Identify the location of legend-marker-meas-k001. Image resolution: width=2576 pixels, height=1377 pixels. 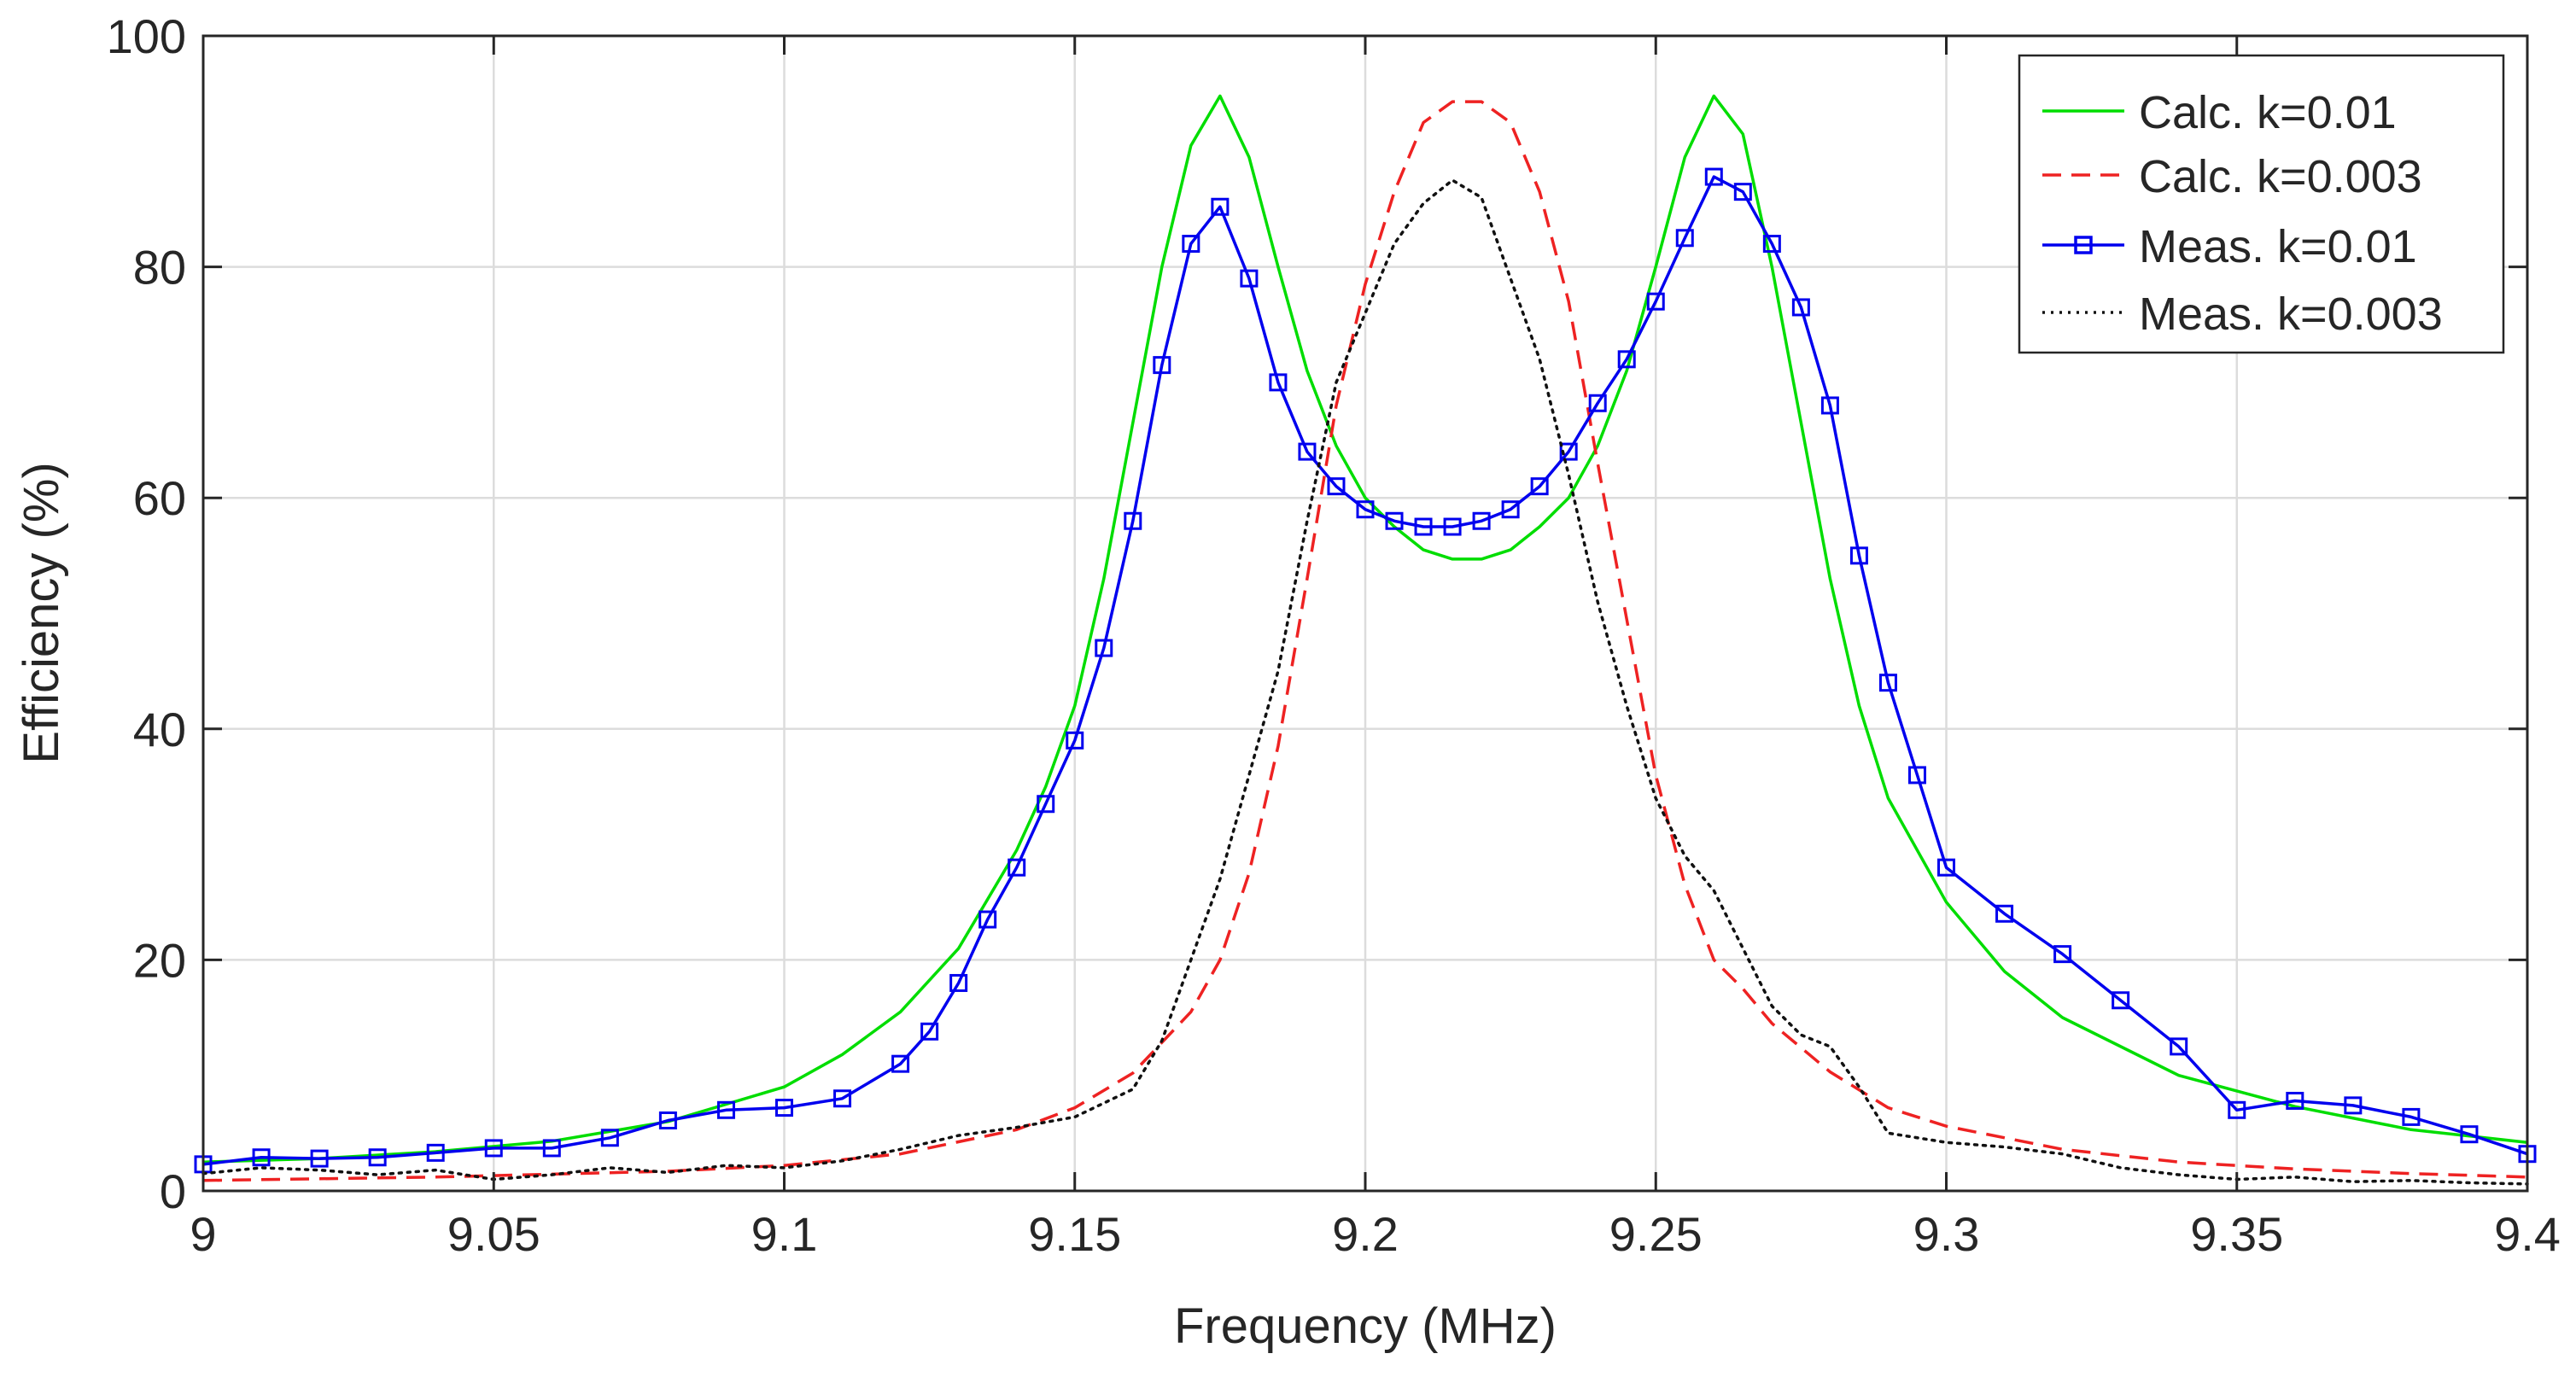
(2083, 245).